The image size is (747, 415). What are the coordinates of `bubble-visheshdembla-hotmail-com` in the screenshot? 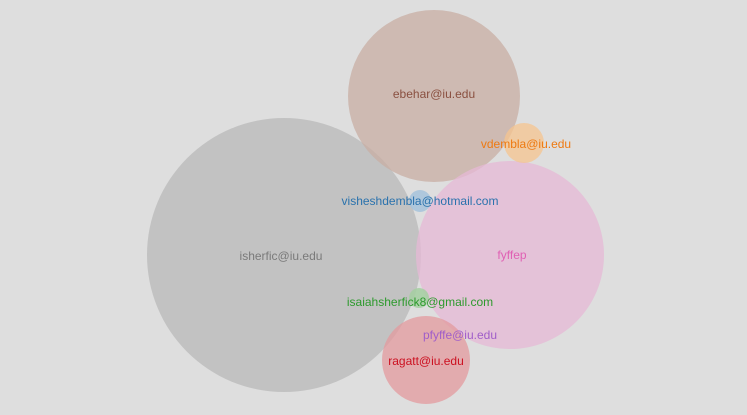 It's located at (420, 201).